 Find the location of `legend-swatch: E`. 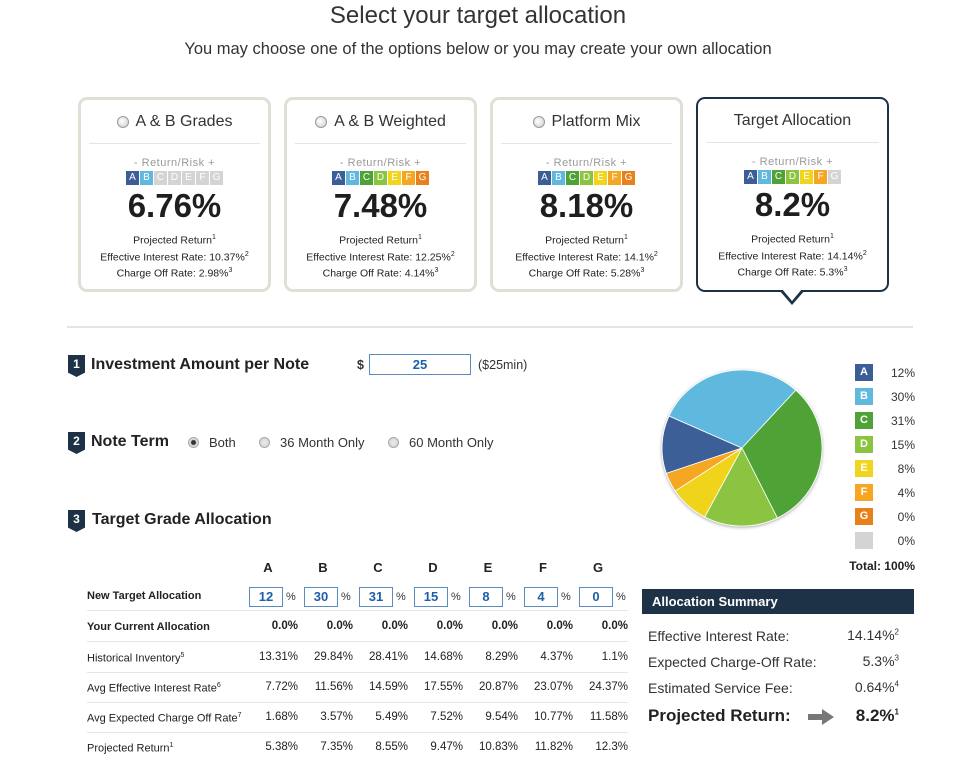

legend-swatch: E is located at coordinates (864, 468).